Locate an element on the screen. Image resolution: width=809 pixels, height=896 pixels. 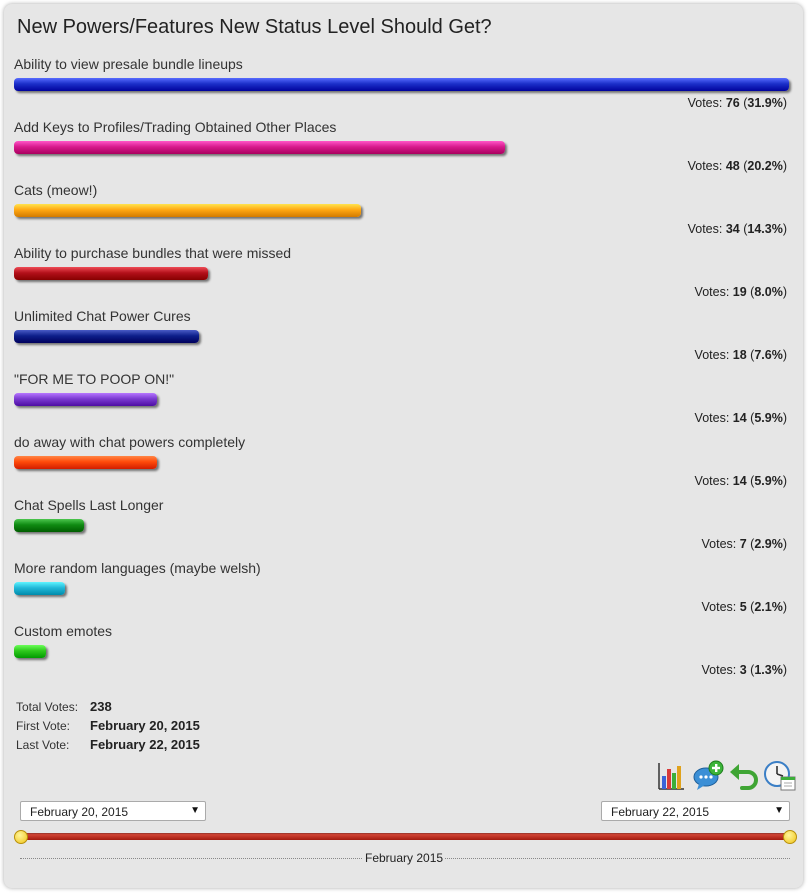
vote-count: Votes: 48 (20.2%) is located at coordinates (737, 166).